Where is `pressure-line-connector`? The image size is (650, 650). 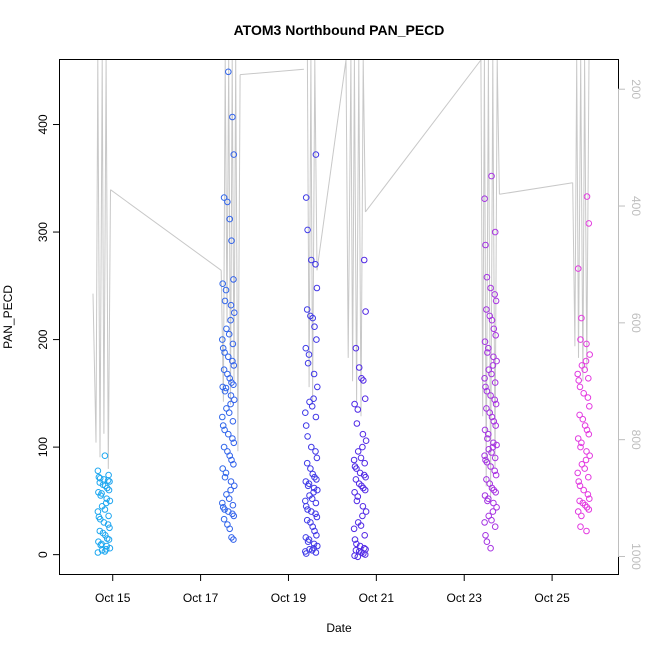 pressure-line-connector is located at coordinates (166, 230).